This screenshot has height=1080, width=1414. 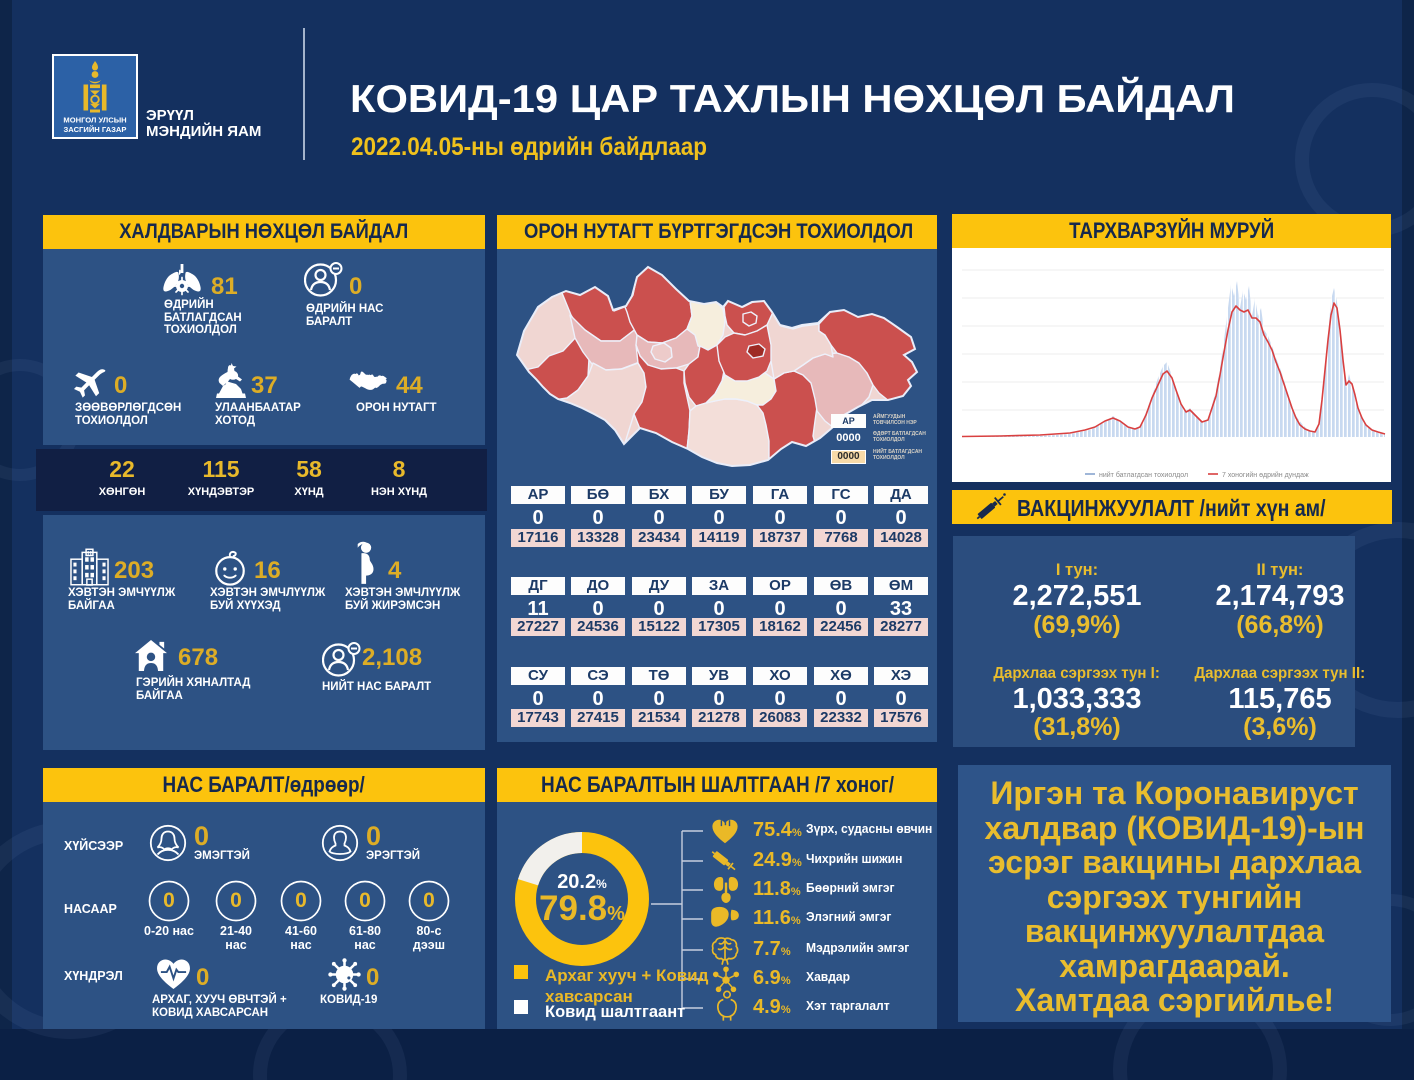 What do you see at coordinates (95, 129) in the screenshot?
I see `svg-text: ЗАСГИЙН ГАЗАР` at bounding box center [95, 129].